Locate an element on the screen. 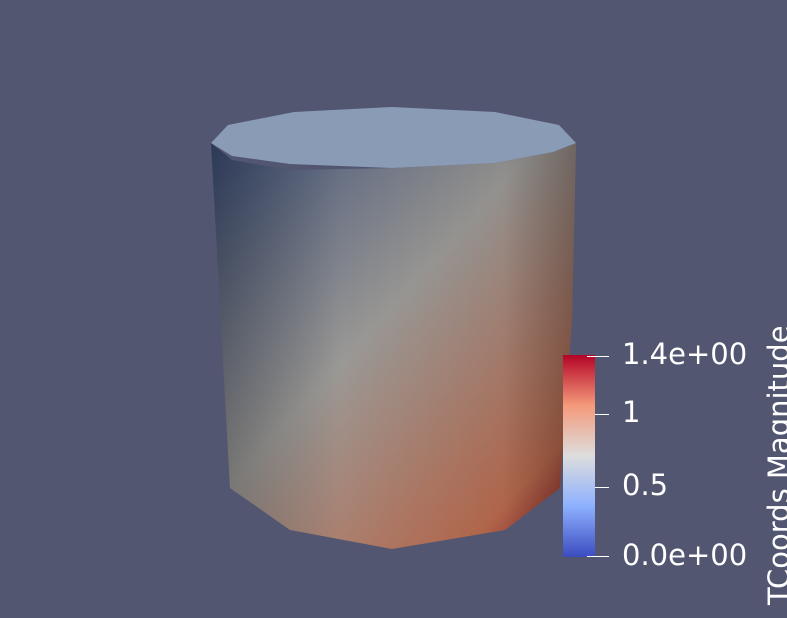  tick-label-1: 1 is located at coordinates (631, 412).